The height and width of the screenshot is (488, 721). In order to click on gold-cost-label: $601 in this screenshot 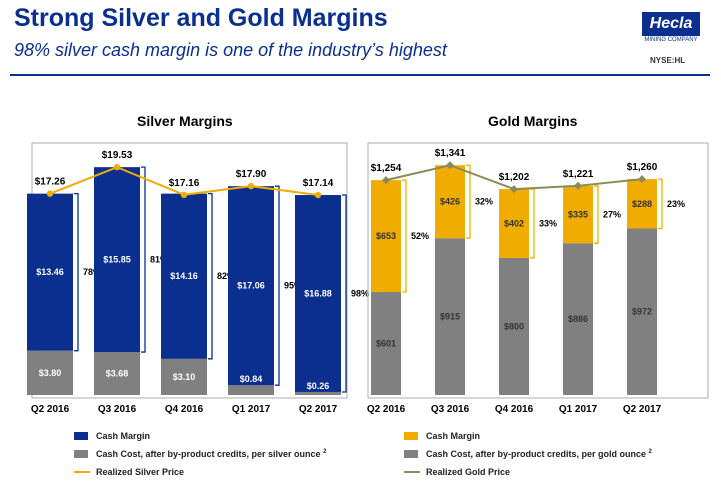, I will do `click(386, 344)`.